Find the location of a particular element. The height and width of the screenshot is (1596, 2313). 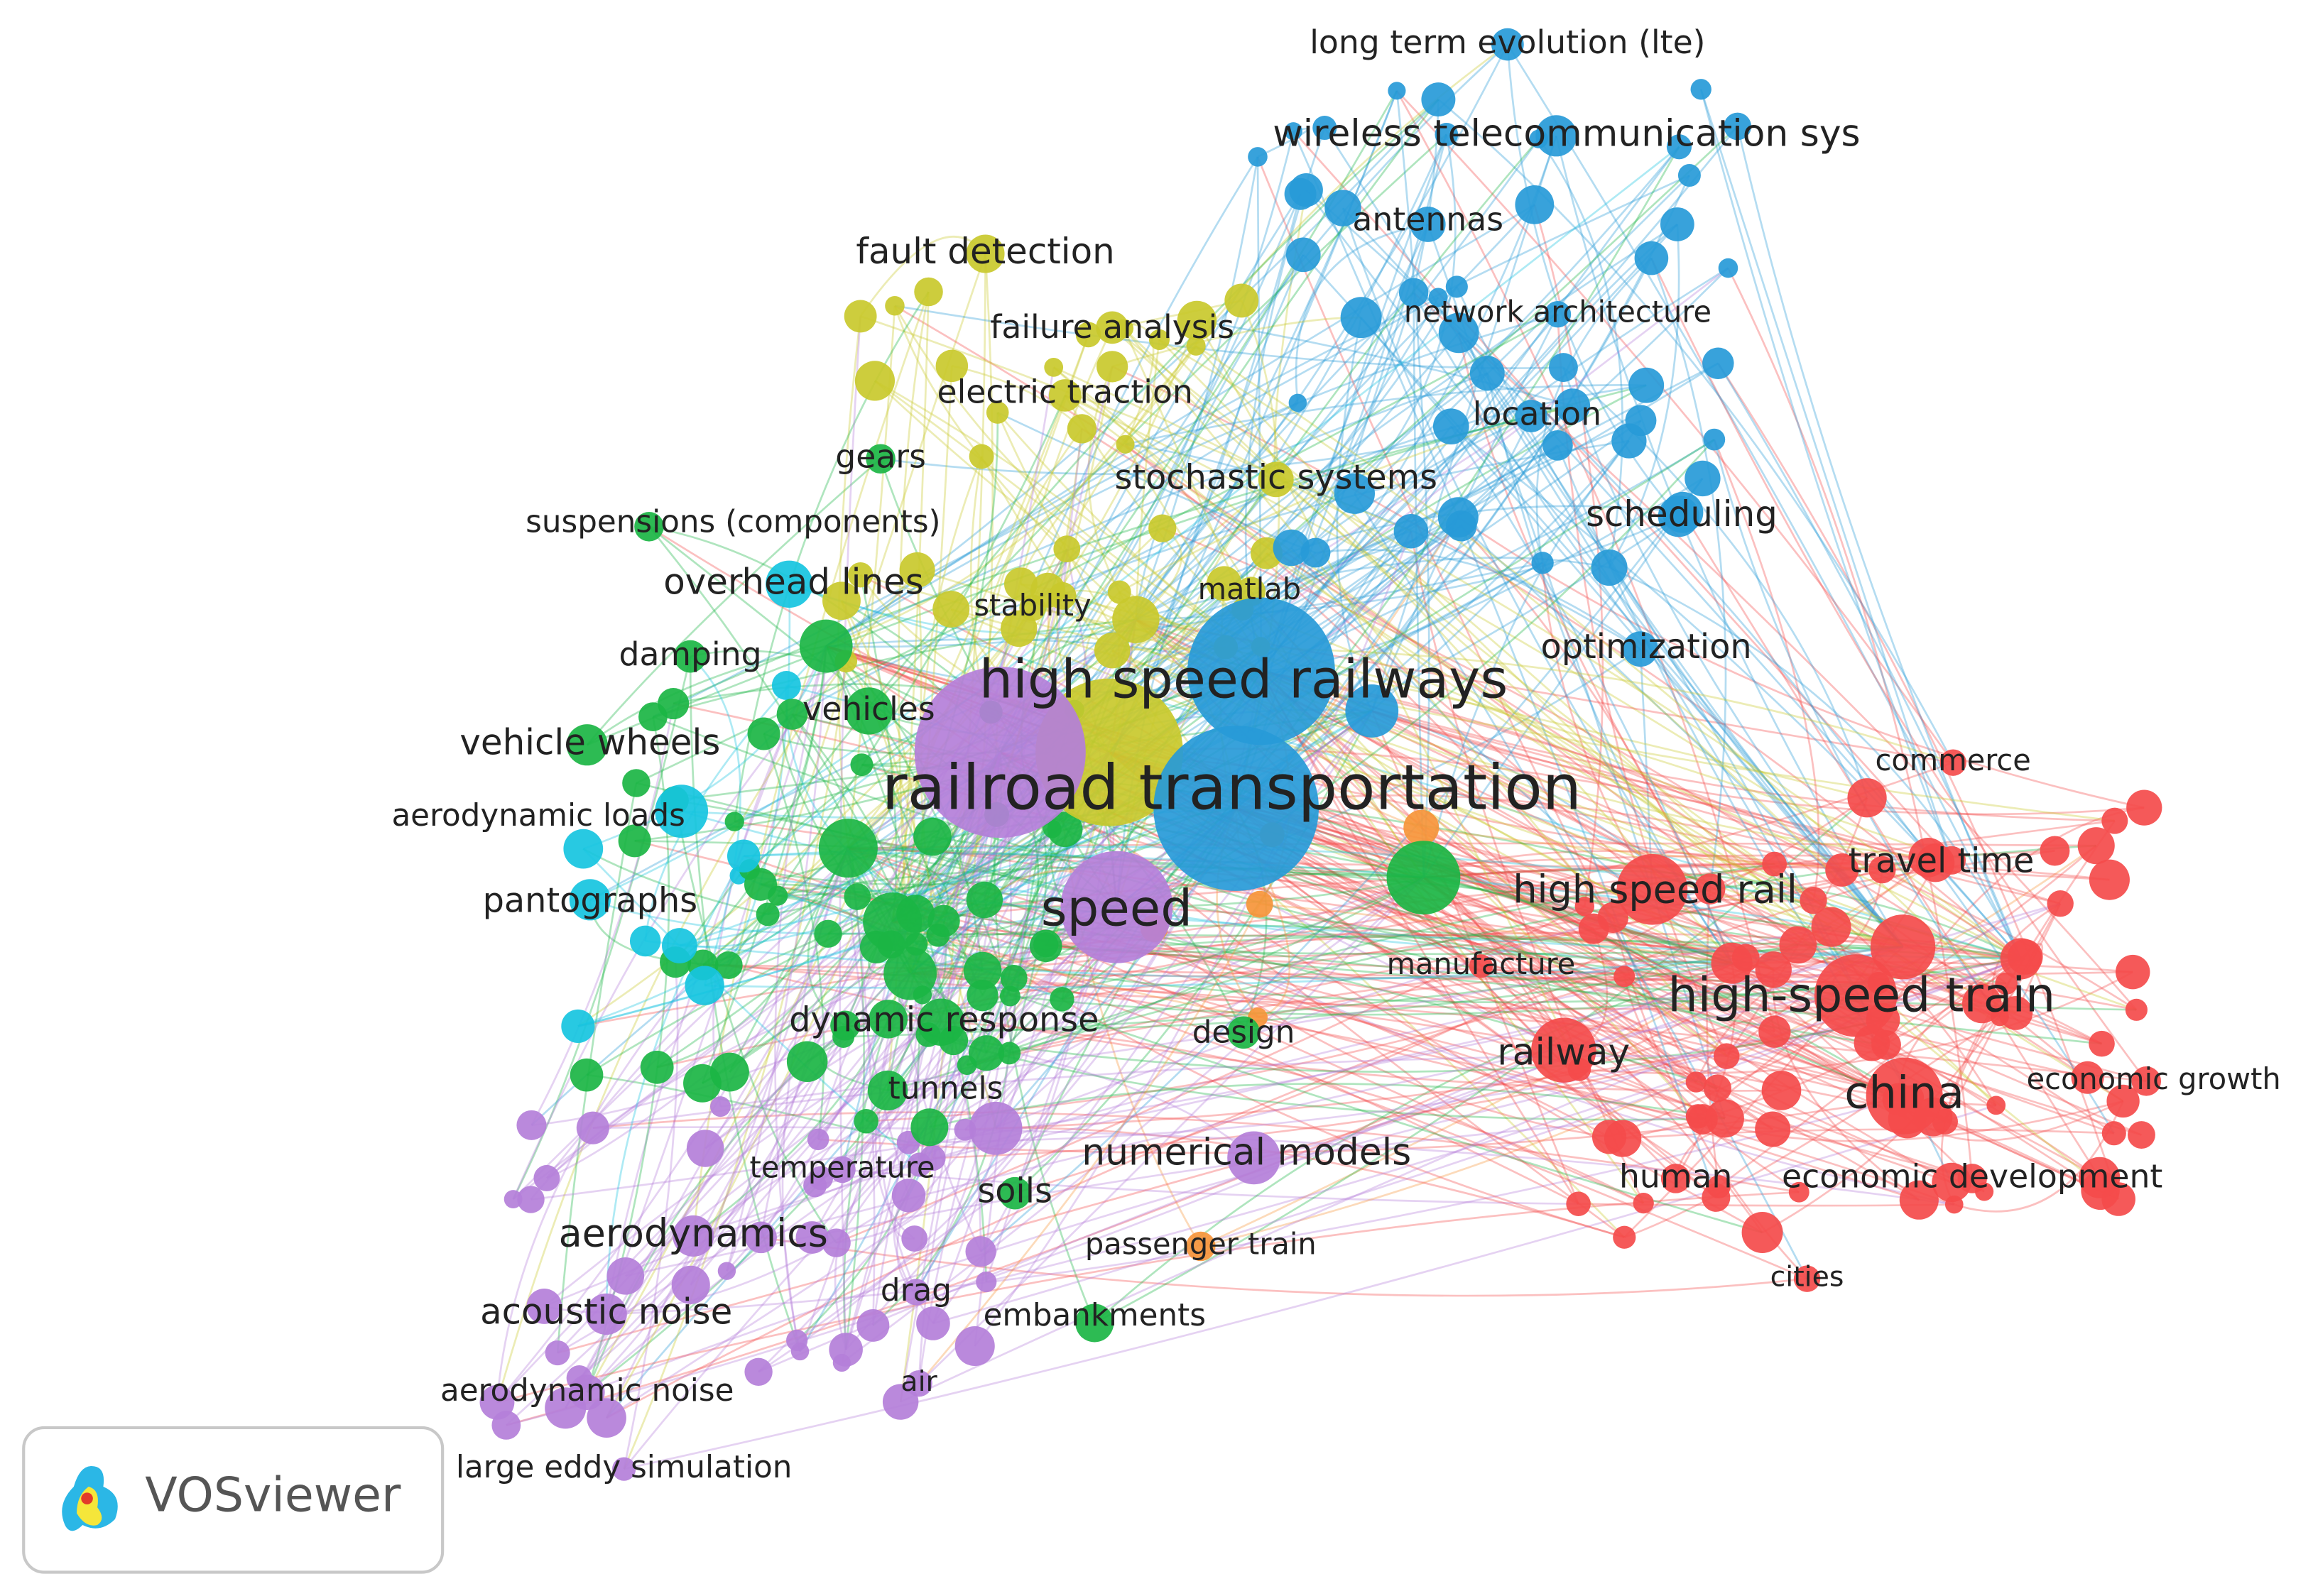

node-label: design is located at coordinates (1243, 1032).